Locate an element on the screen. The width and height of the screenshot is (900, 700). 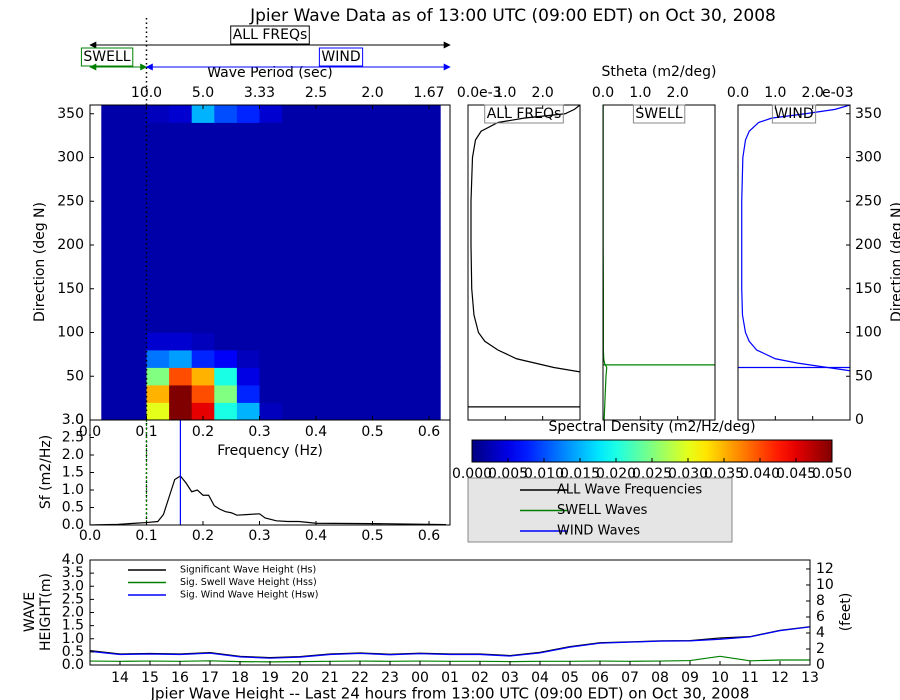
x-tick-label: 11 is located at coordinates (750, 678).